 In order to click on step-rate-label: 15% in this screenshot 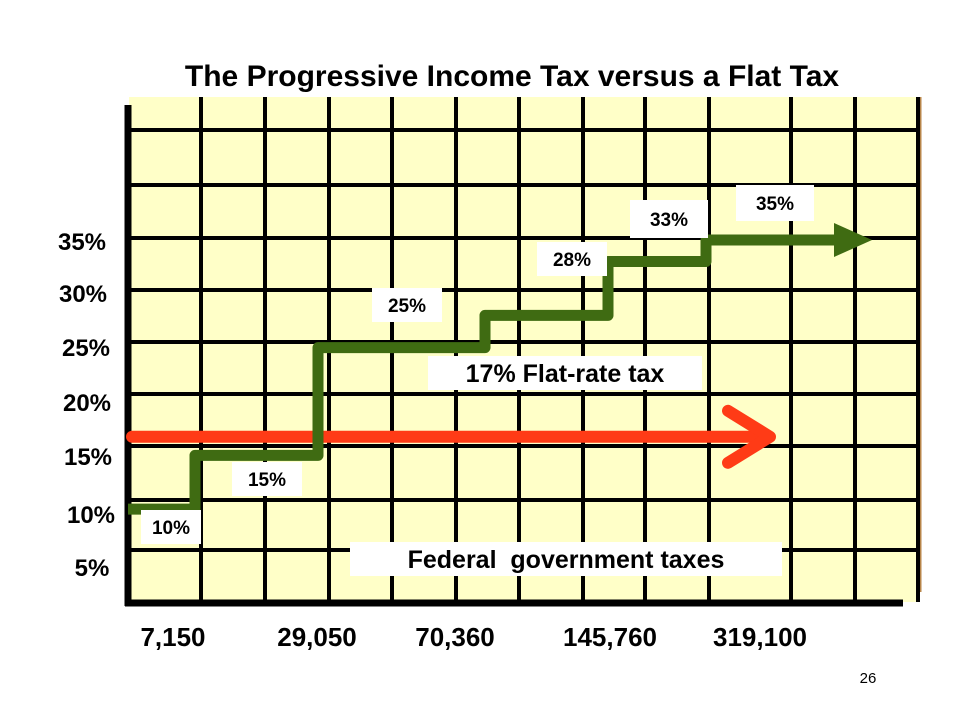, I will do `click(267, 480)`.